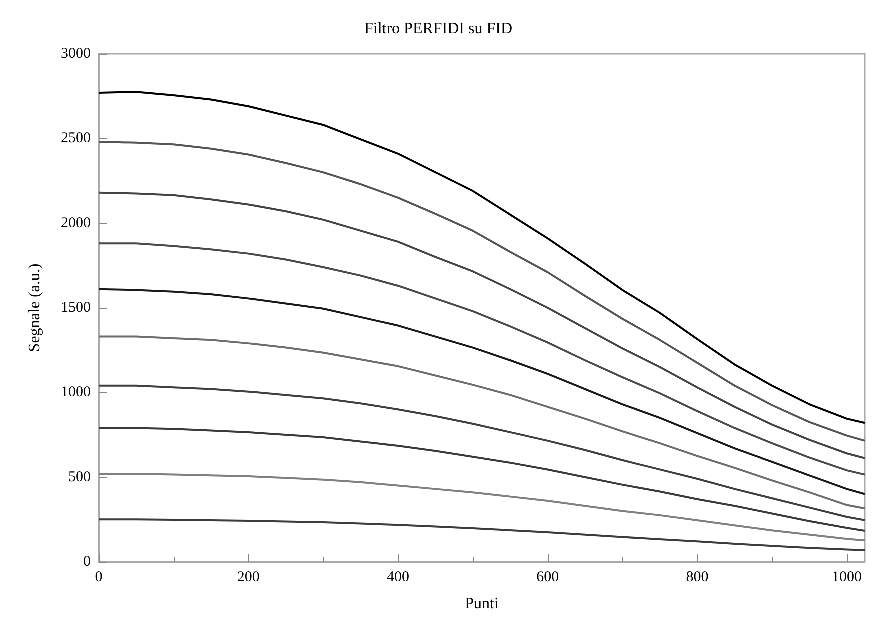  Describe the element at coordinates (847, 578) in the screenshot. I see `x-tick-label: 1000` at that location.